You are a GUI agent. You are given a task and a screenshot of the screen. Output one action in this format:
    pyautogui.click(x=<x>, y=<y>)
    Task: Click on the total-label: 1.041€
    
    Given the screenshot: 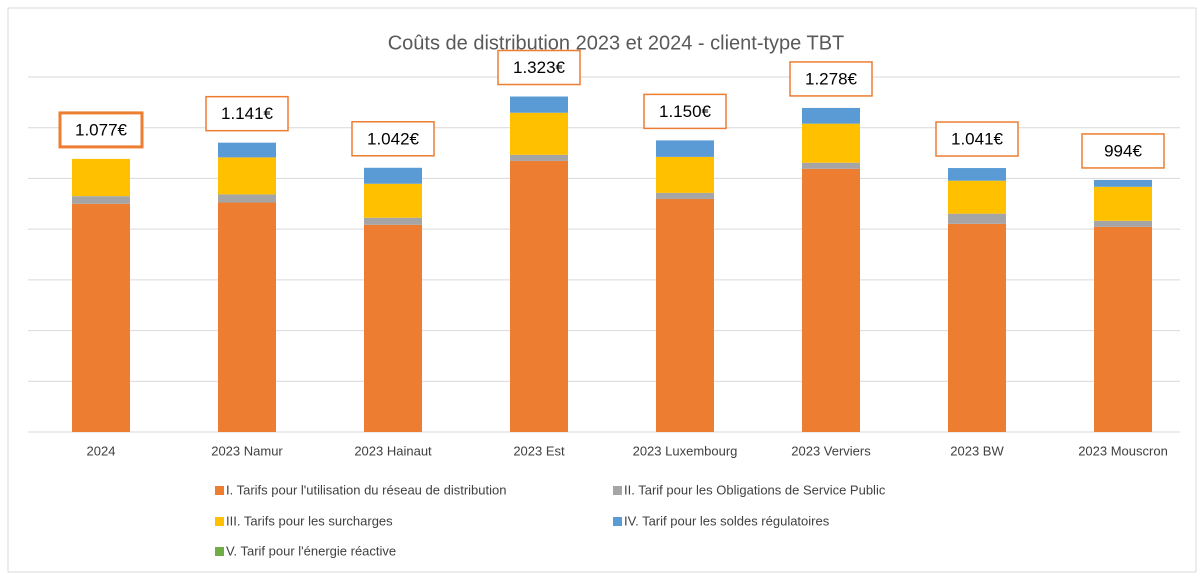 What is the action you would take?
    pyautogui.click(x=977, y=139)
    